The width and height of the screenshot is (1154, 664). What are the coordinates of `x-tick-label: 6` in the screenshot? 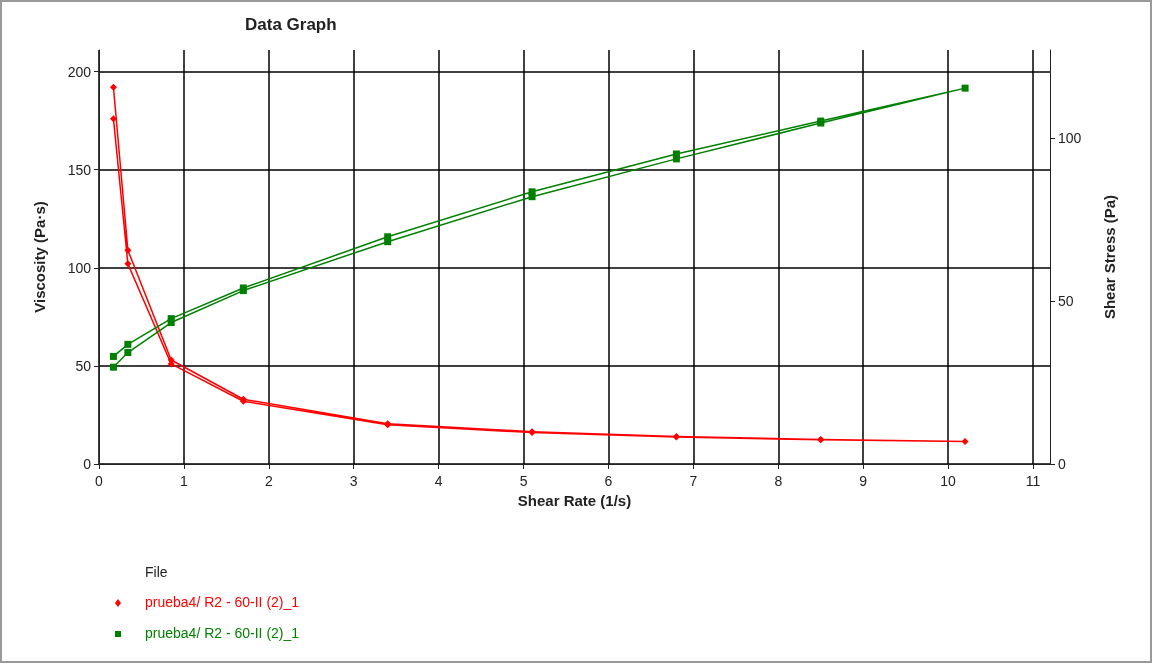 It's located at (608, 481).